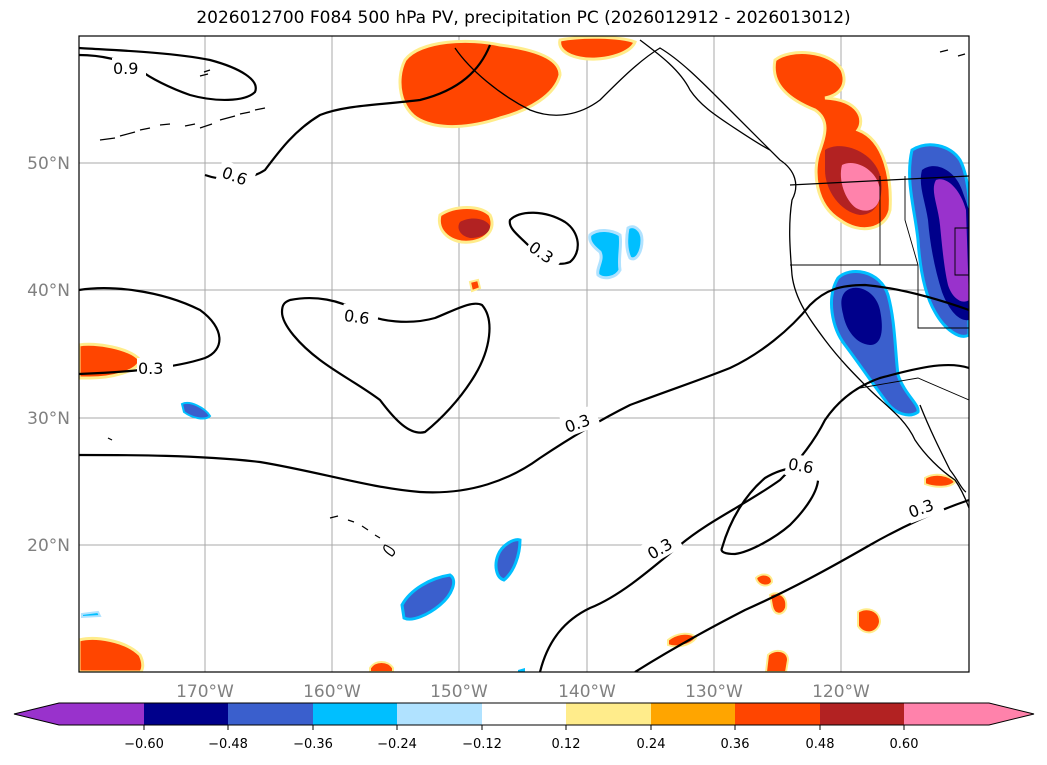 The width and height of the screenshot is (1047, 765). I want to click on pv-contour-0-3-closed, so click(543, 238).